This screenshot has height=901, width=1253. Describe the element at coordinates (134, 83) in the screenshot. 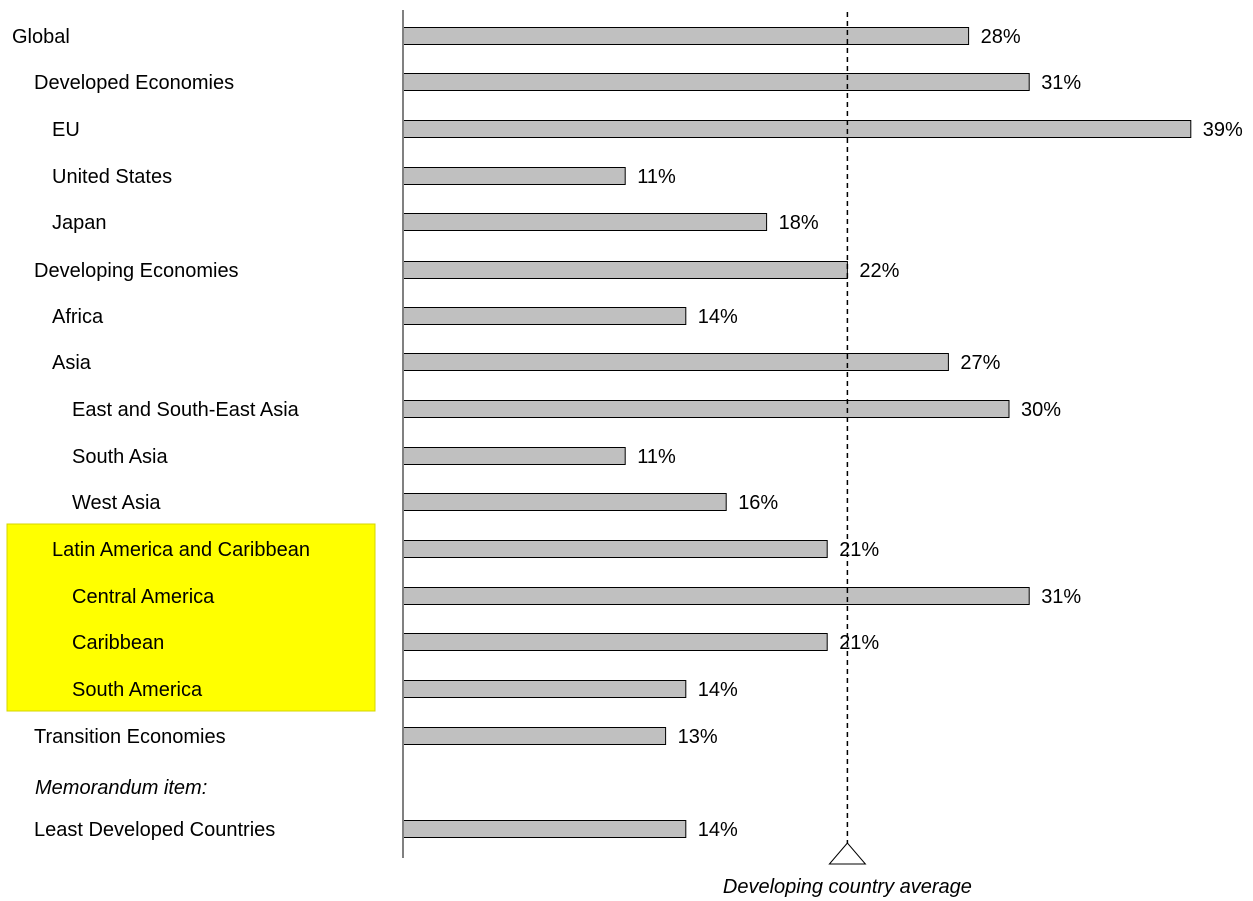

I see `category-label: Developed Economies` at that location.